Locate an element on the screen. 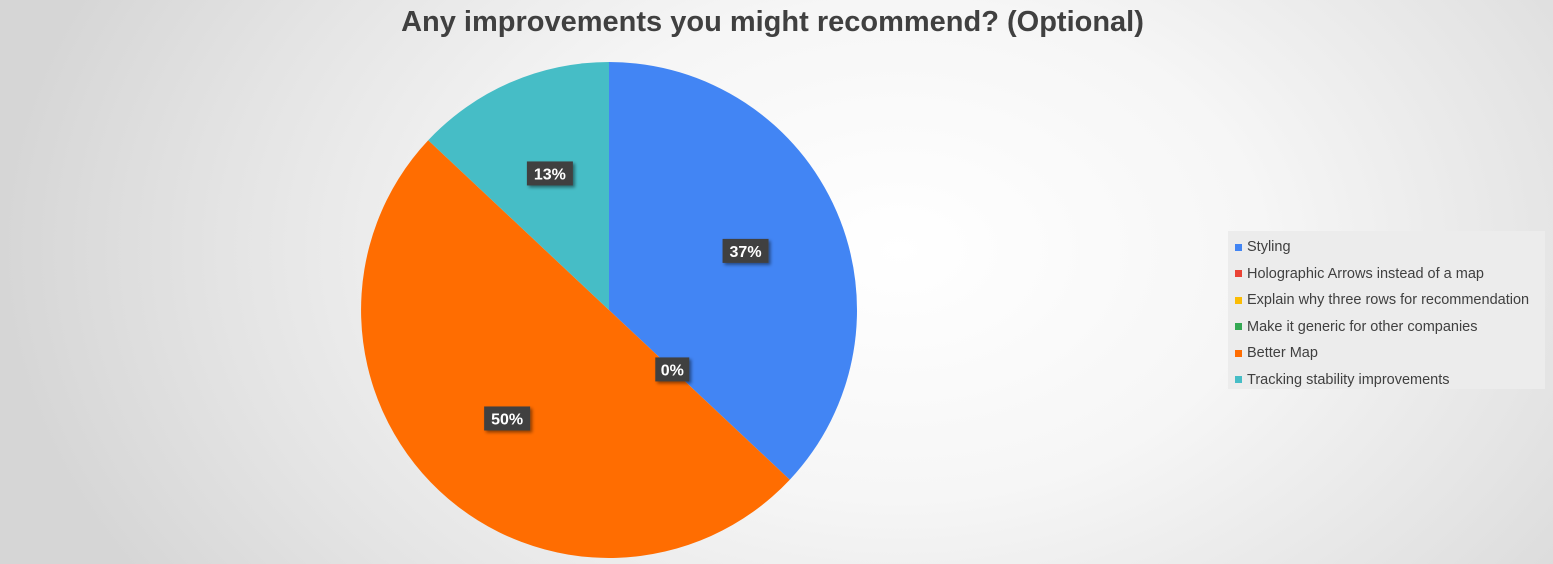 The width and height of the screenshot is (1553, 564). legend-label: Tracking stability improvements is located at coordinates (1348, 379).